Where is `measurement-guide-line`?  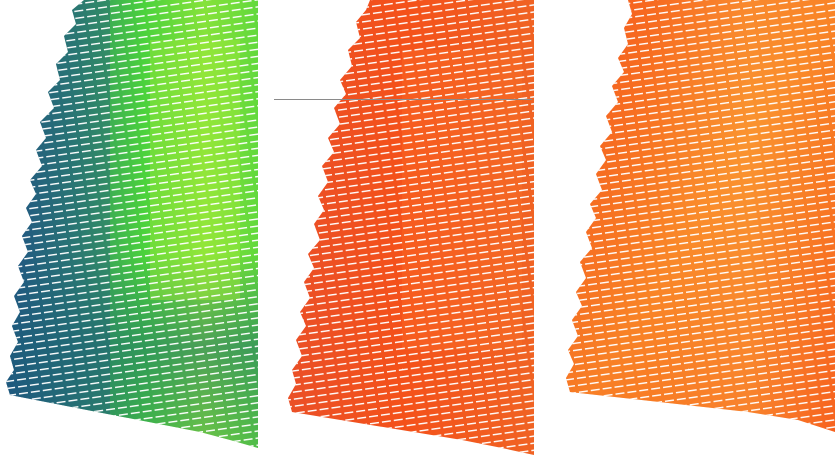 measurement-guide-line is located at coordinates (403, 99).